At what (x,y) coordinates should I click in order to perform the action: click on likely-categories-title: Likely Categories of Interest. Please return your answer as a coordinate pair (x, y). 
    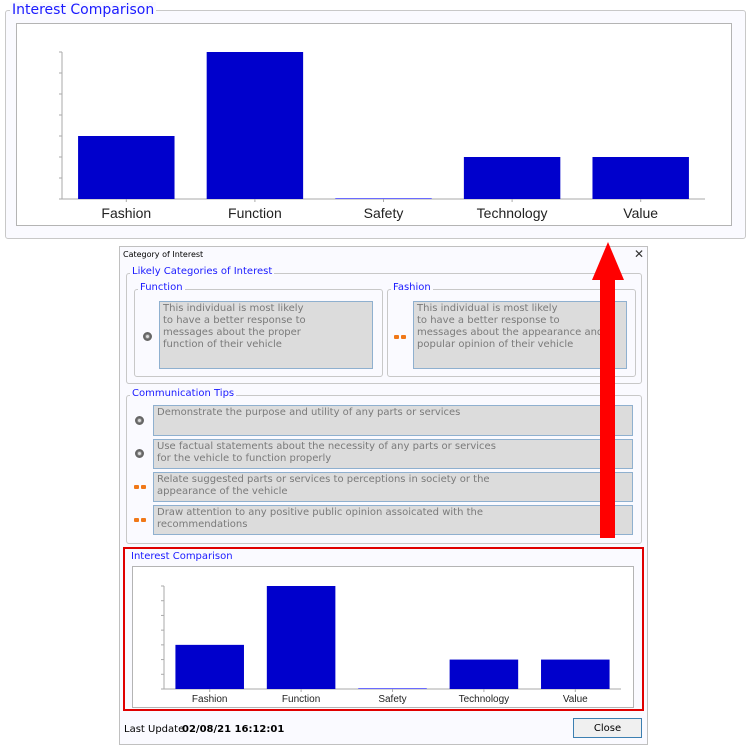
    Looking at the image, I should click on (202, 271).